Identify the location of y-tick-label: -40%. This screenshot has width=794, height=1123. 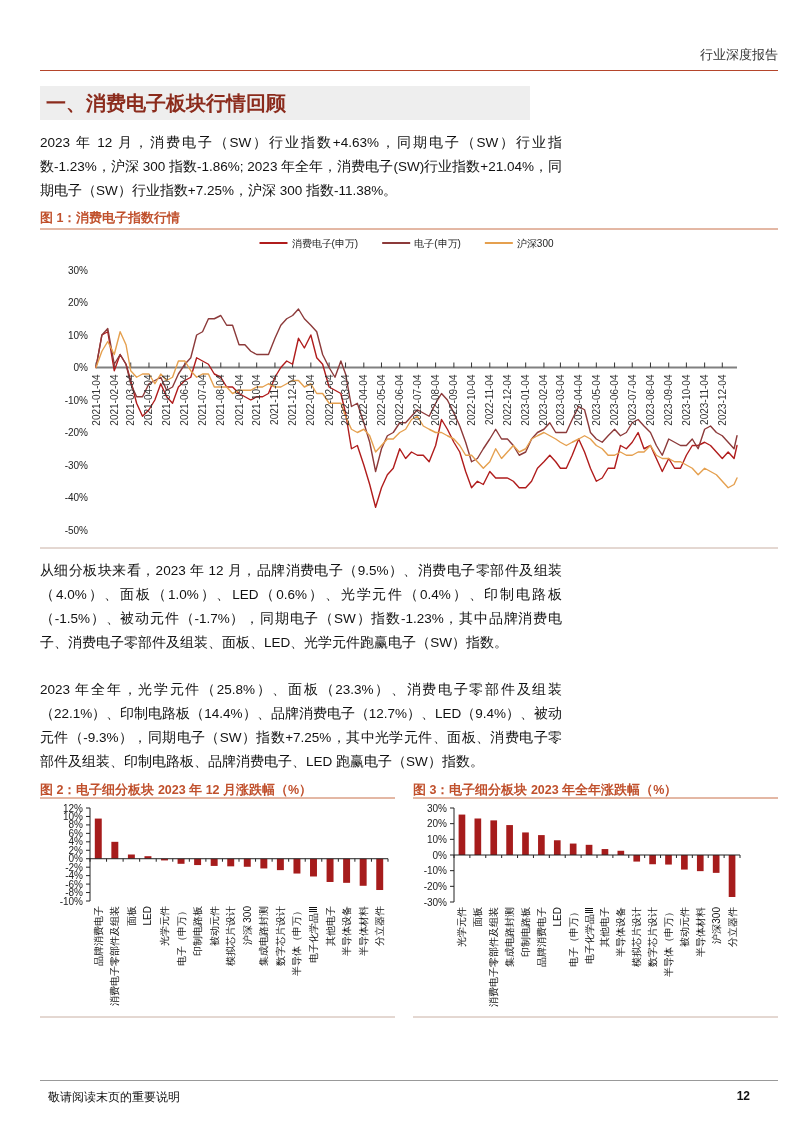
(76, 497).